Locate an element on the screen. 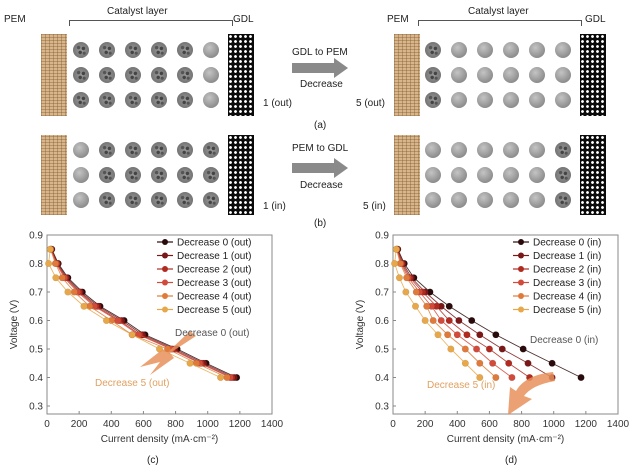 This screenshot has width=640, height=472. x-tick-label: 1200 is located at coordinates (586, 424).